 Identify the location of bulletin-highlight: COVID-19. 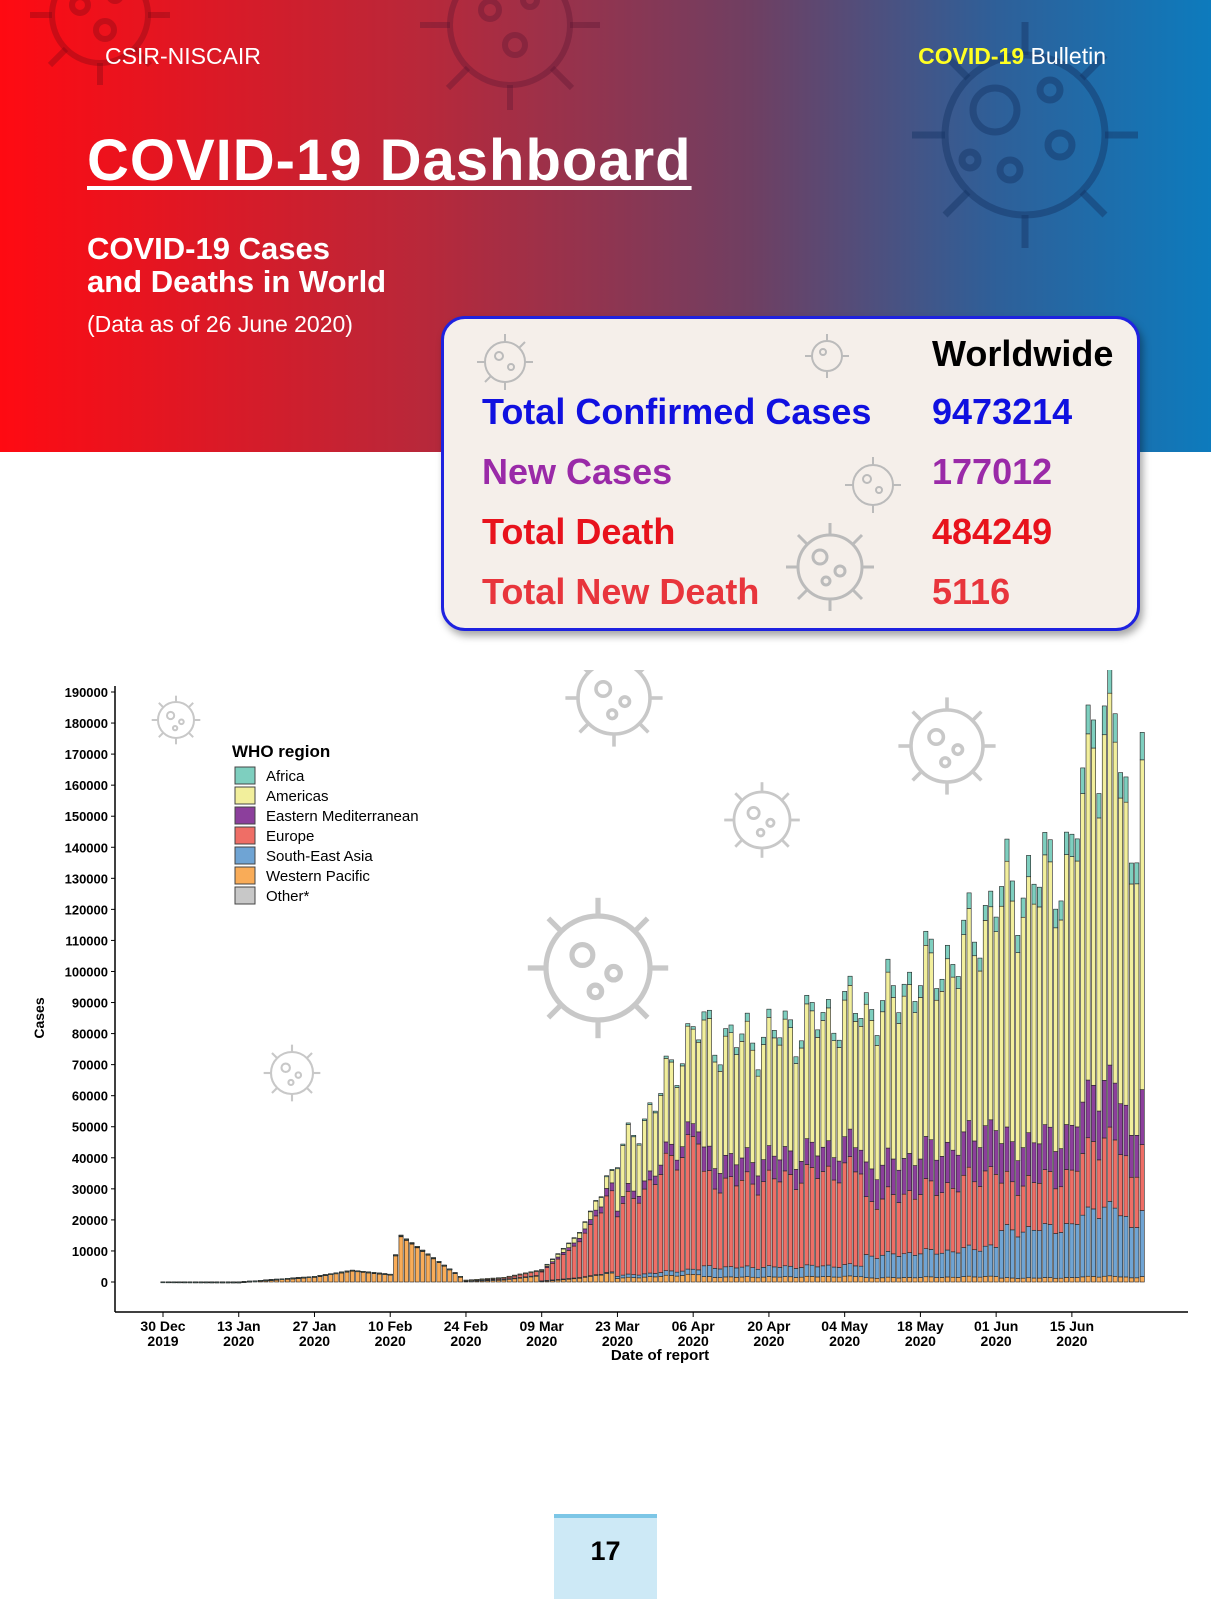
(971, 56).